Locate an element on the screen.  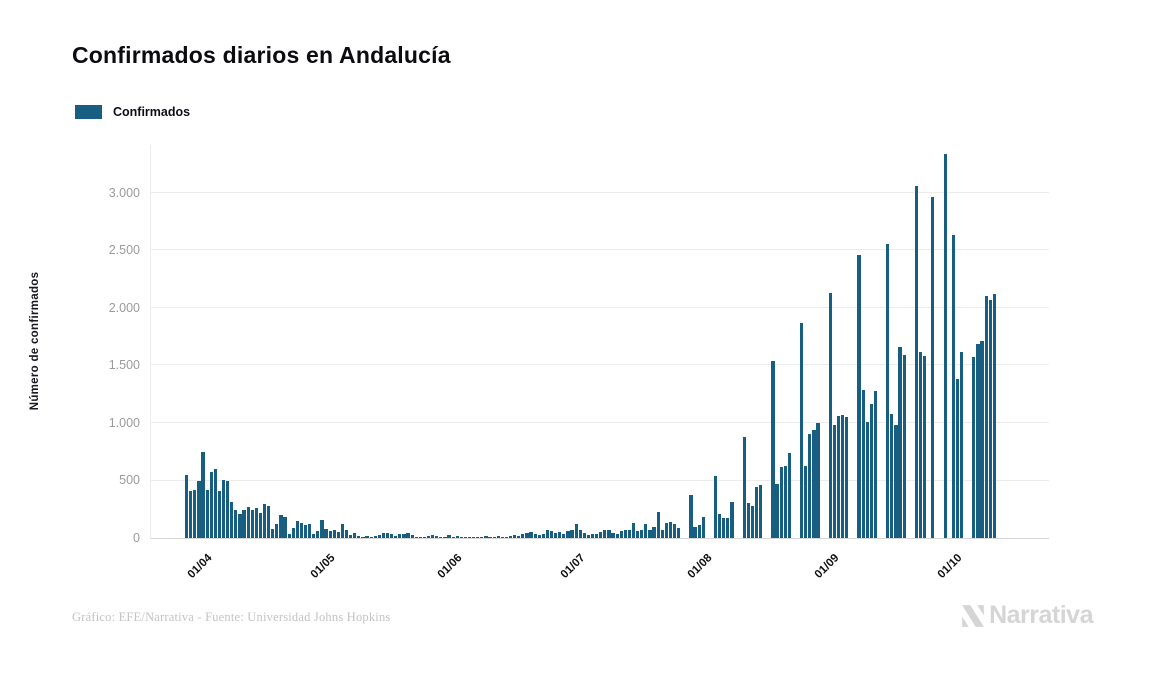
legend: Confirmados is located at coordinates (132, 112).